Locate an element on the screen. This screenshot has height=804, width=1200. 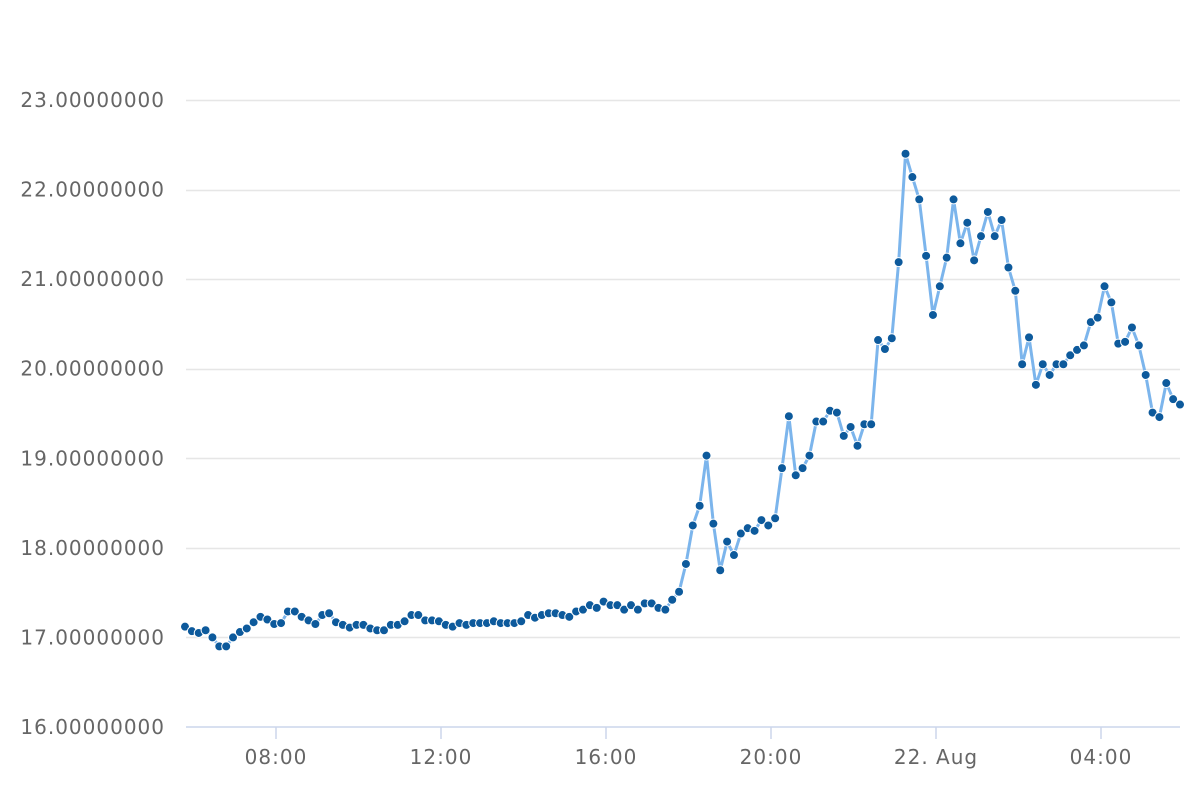
y-tick-label: 16.00000000 is located at coordinates (92, 727).